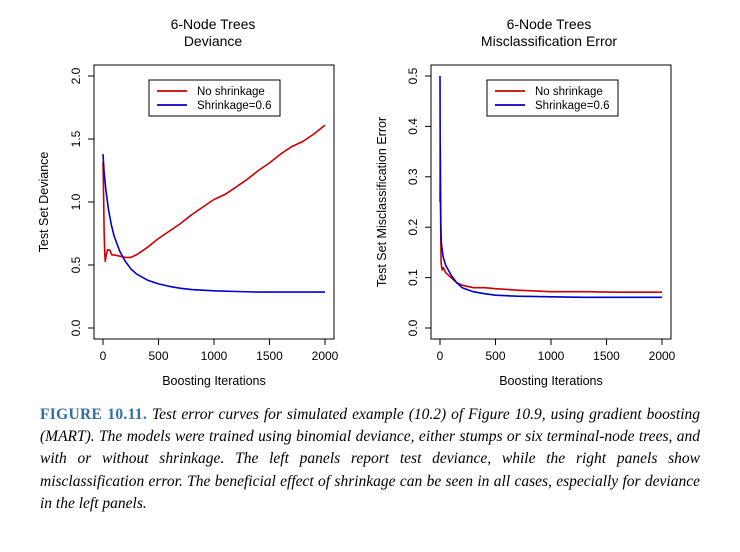 This screenshot has height=552, width=740. Describe the element at coordinates (549, 41) in the screenshot. I see `chart-subtitle: Misclassification Error` at that location.